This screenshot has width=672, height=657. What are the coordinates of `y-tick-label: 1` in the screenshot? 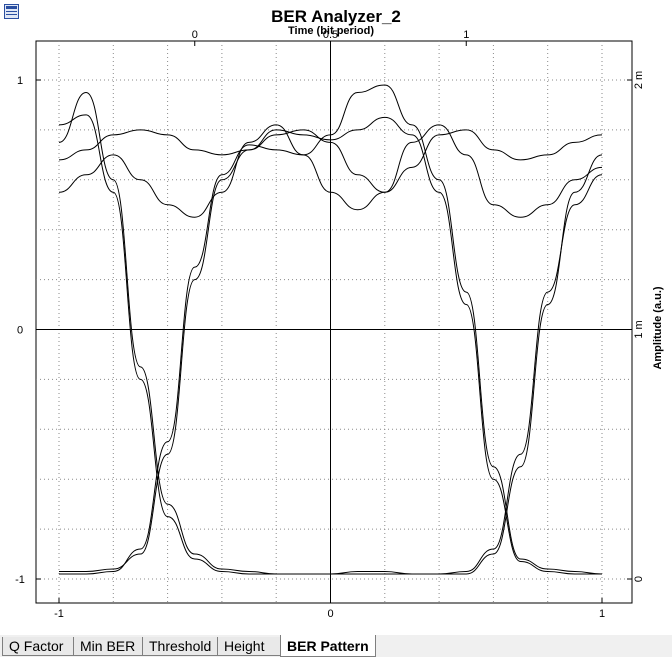 It's located at (20, 81).